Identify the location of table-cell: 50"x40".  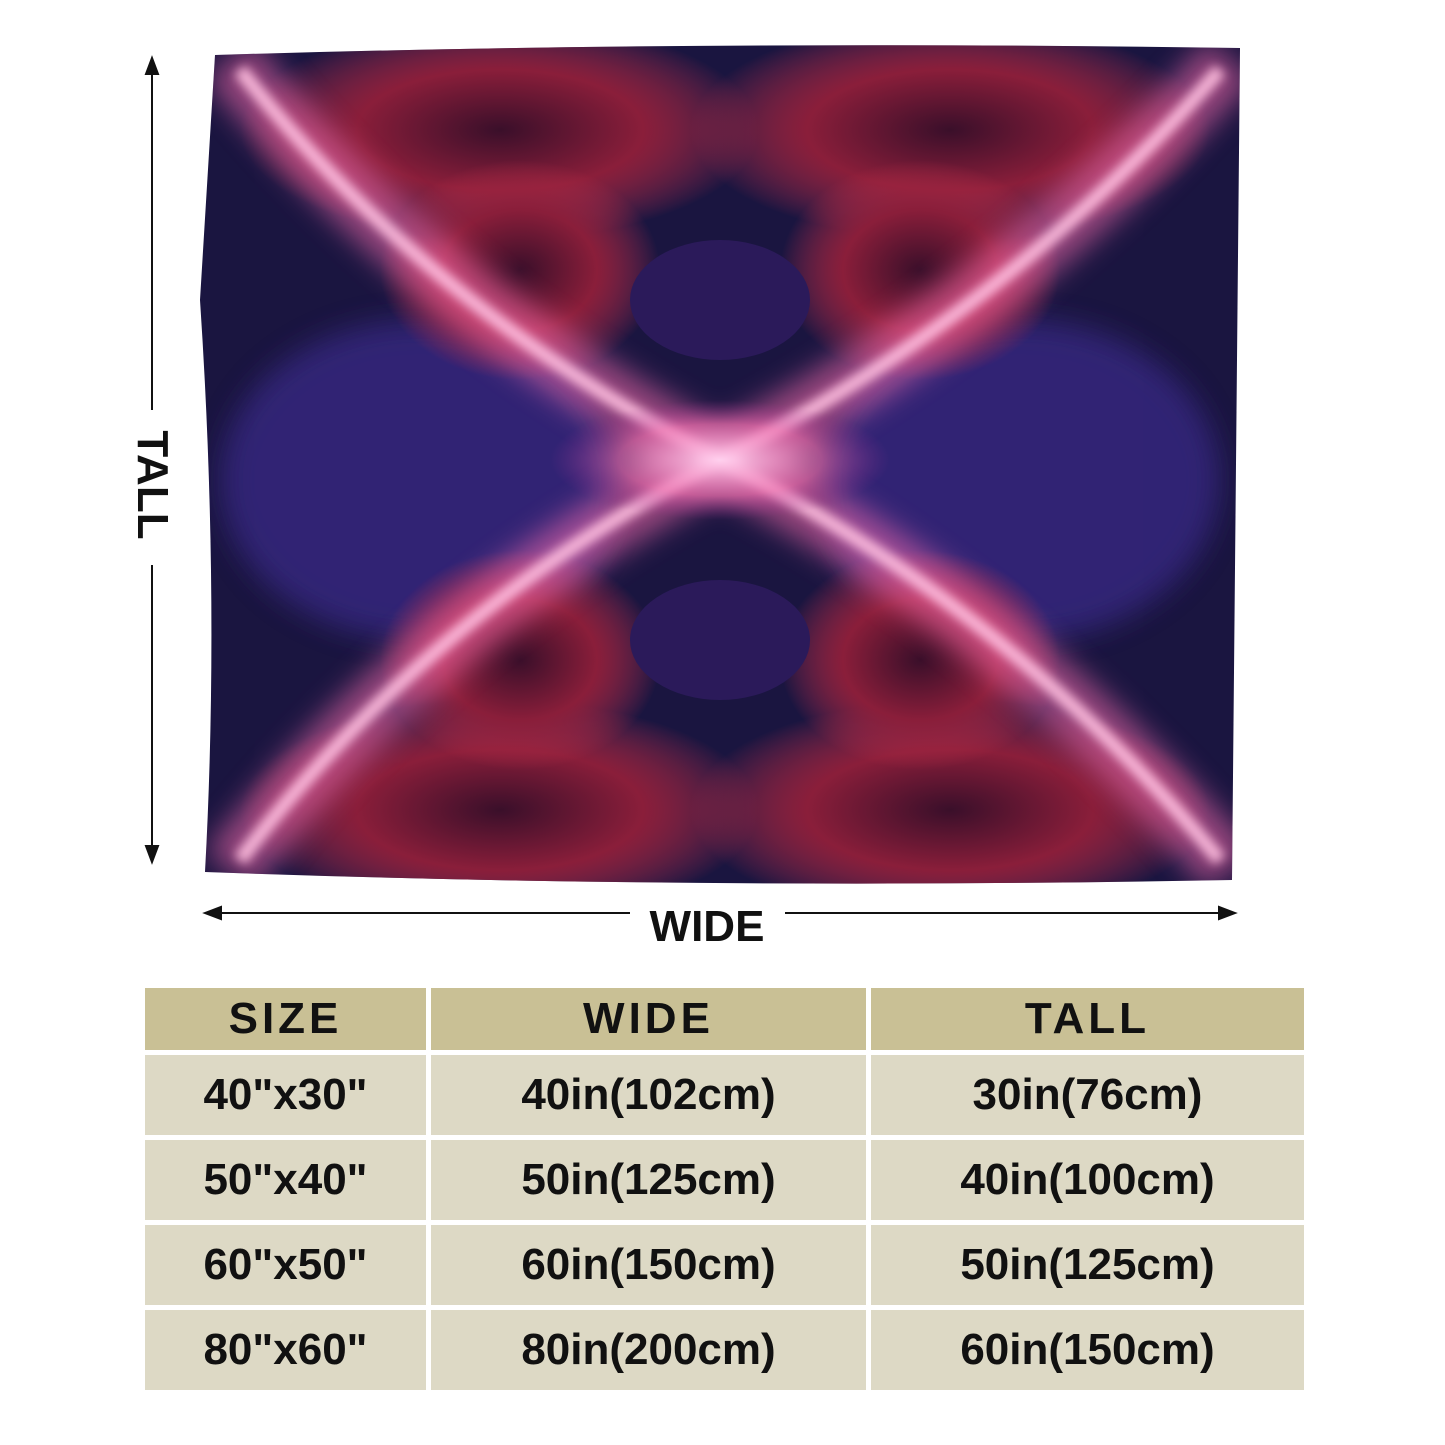
(285, 1180).